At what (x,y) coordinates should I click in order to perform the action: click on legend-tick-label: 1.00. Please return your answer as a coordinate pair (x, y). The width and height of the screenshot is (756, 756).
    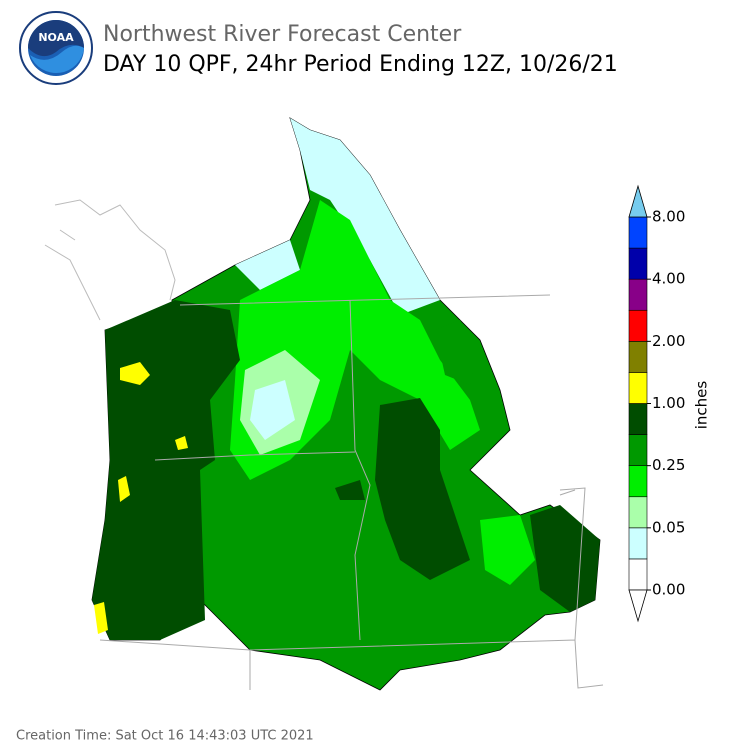
    Looking at the image, I should click on (668, 403).